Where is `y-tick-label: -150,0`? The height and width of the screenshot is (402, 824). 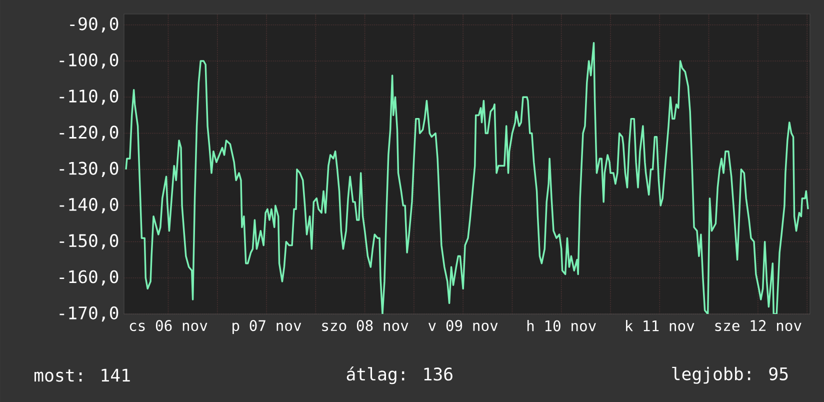 y-tick-label: -150,0 is located at coordinates (89, 242).